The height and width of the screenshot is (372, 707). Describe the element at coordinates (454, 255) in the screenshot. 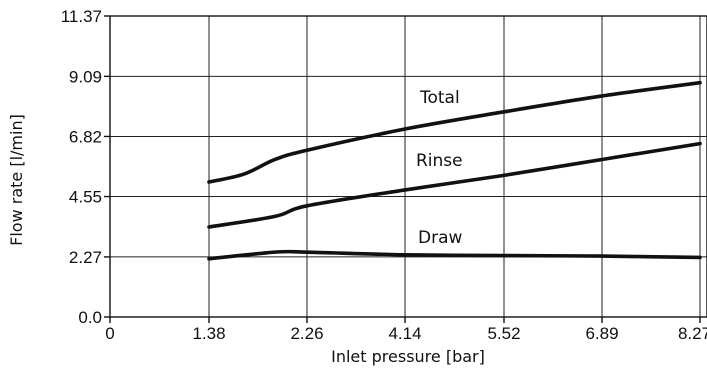

I see `series-line-draw` at that location.